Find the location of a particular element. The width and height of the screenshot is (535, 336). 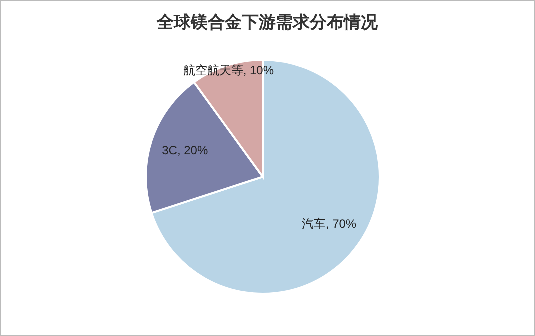

chart-title: 全球镁合金下游需求分布情况 is located at coordinates (267, 23).